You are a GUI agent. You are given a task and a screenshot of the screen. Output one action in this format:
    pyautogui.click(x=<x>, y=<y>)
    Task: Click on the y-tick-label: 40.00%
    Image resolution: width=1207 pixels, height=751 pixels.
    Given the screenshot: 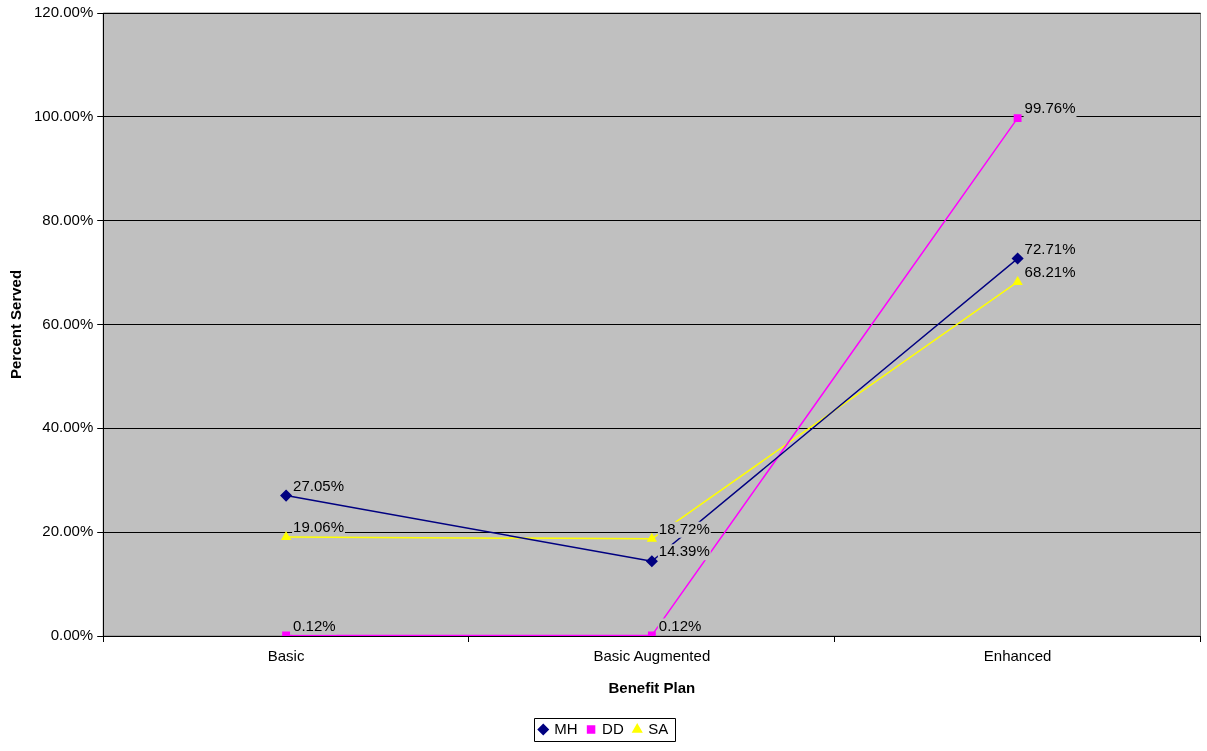 What is the action you would take?
    pyautogui.click(x=68, y=427)
    